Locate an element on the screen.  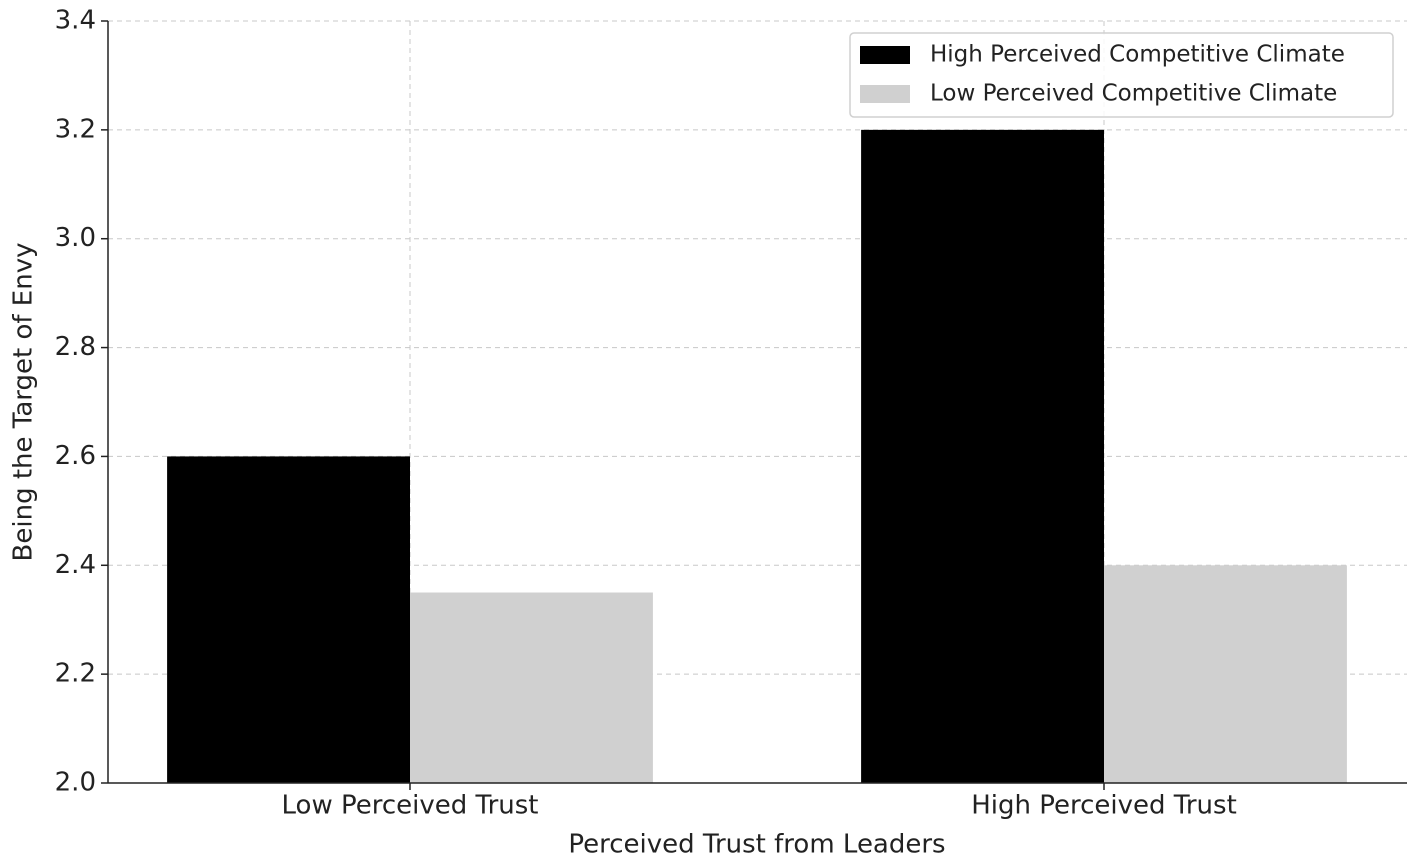
legend-frame is located at coordinates (1121, 75).